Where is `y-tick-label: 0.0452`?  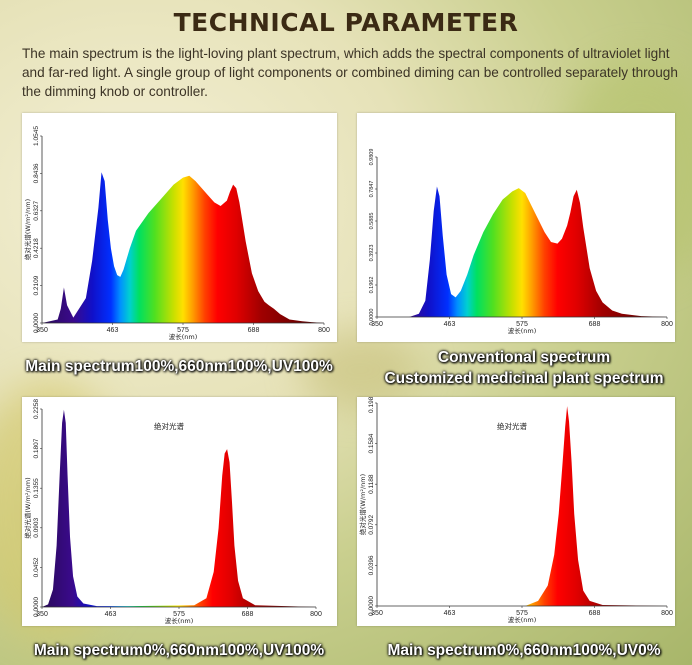 y-tick-label: 0.0452 is located at coordinates (36, 567).